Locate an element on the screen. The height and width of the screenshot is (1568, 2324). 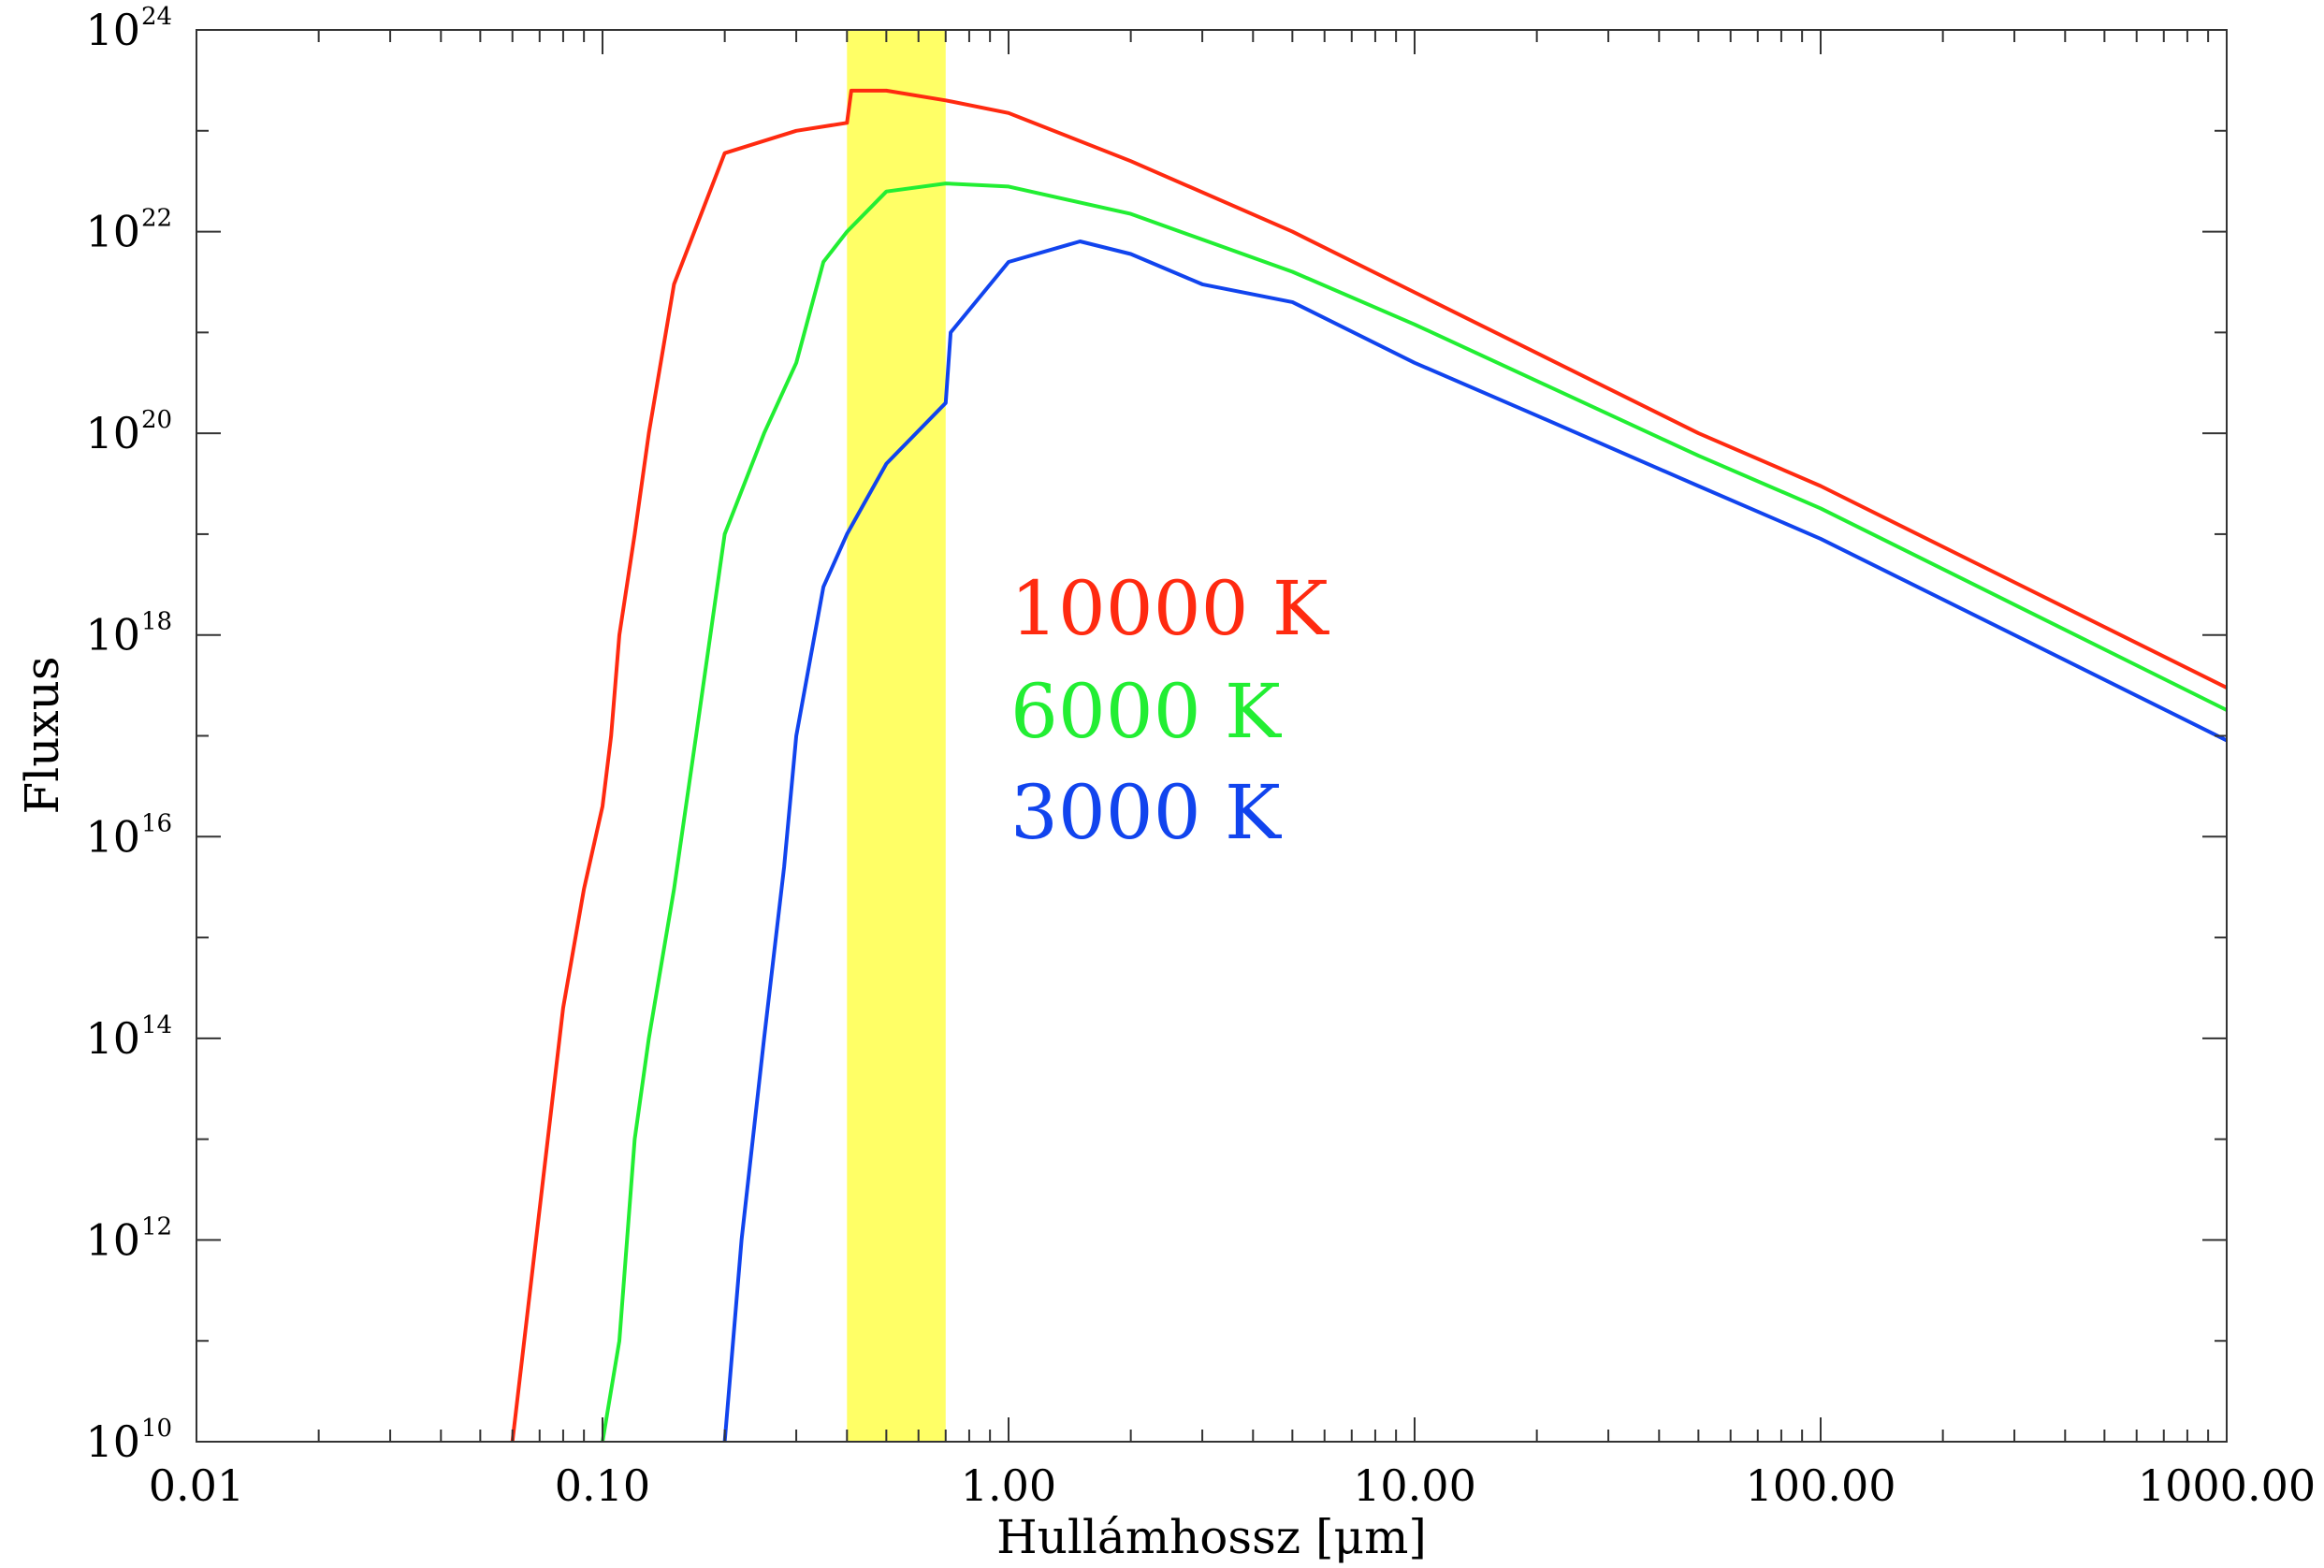
y-tick-exponent: 24 is located at coordinates (157, 17).